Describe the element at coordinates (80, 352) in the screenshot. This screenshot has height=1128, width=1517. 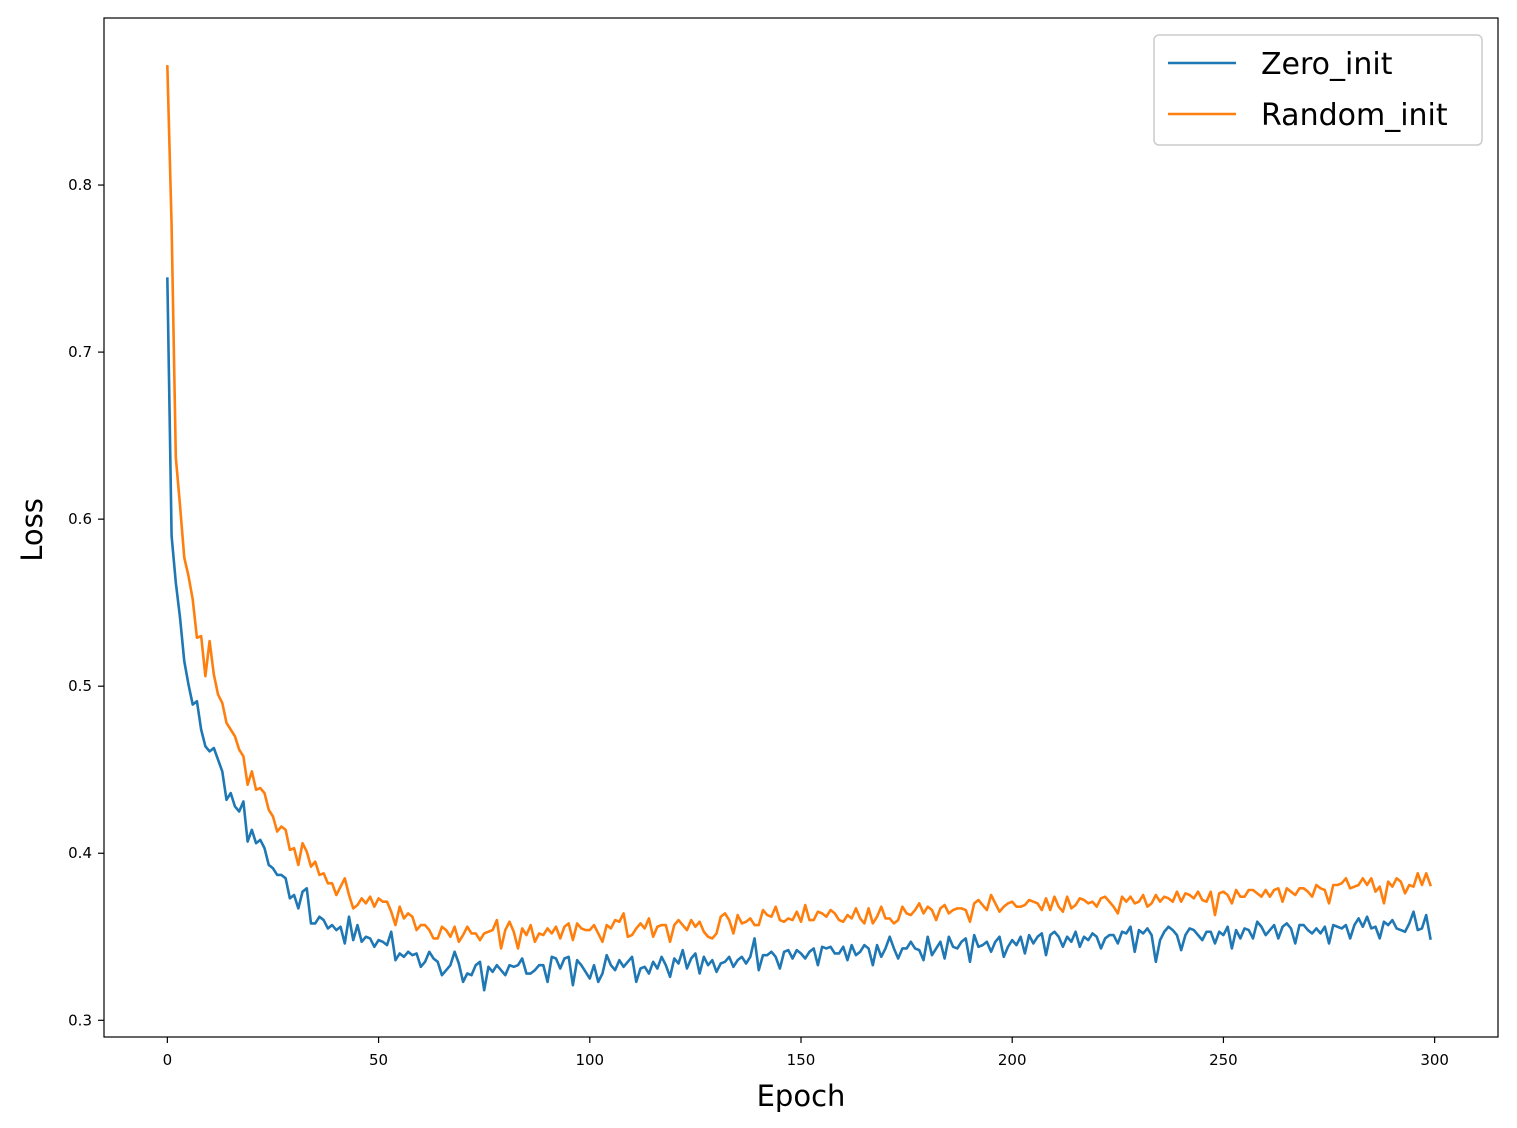
I see `y-tick-label: 0.7` at that location.